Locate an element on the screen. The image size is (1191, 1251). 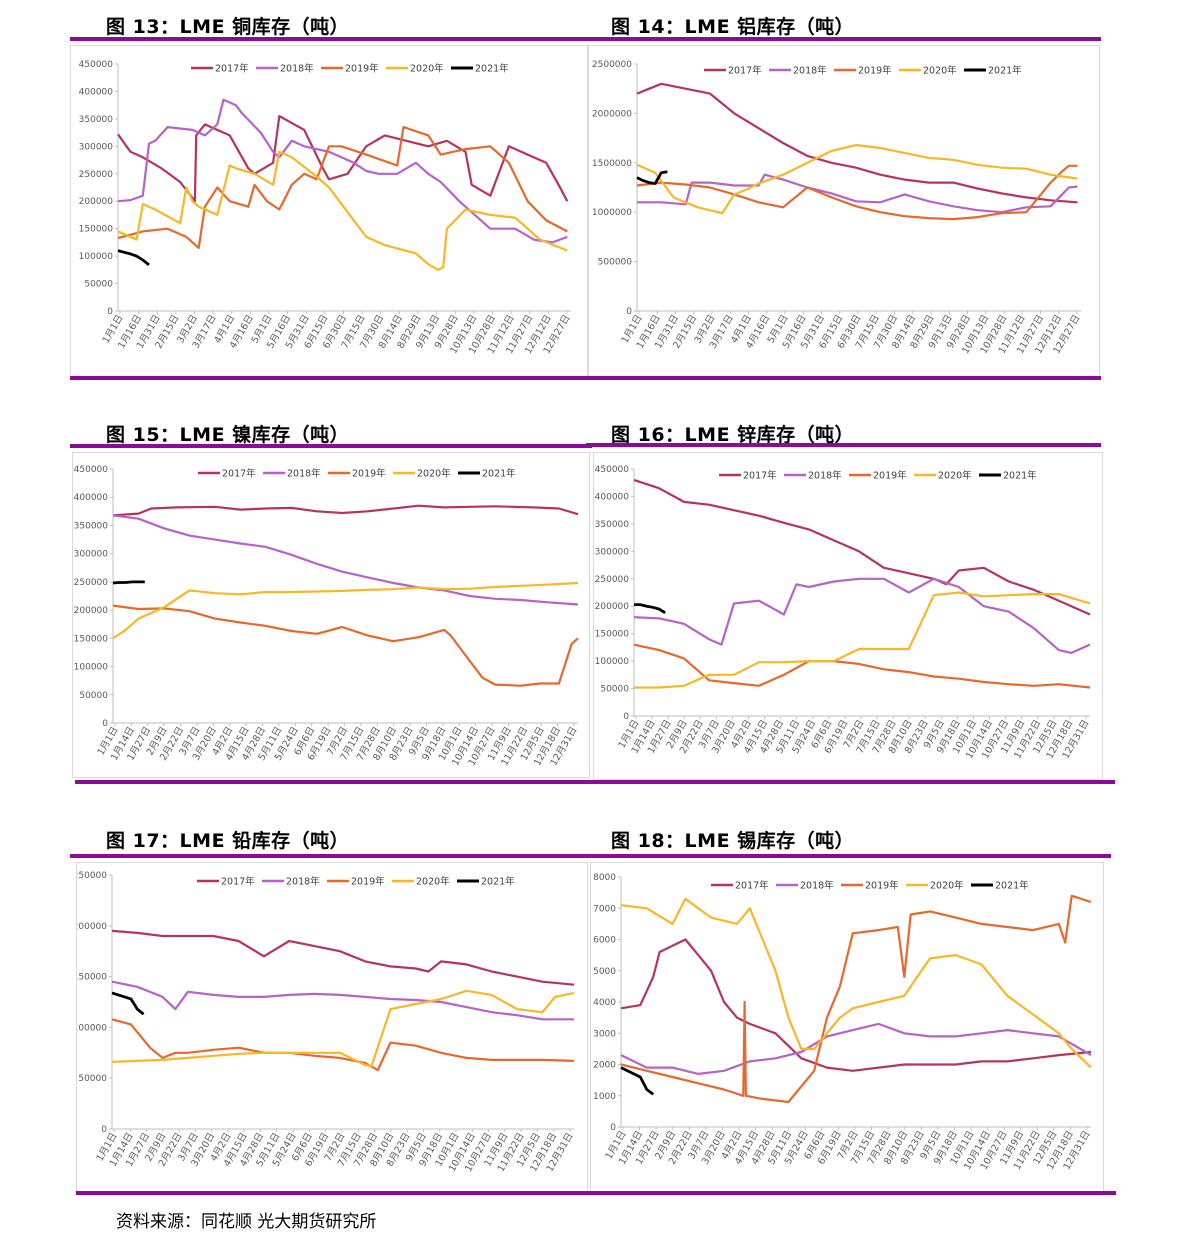
chart-title-nickel: 图 15：LME 镍库存（吨） is located at coordinates (228, 435).